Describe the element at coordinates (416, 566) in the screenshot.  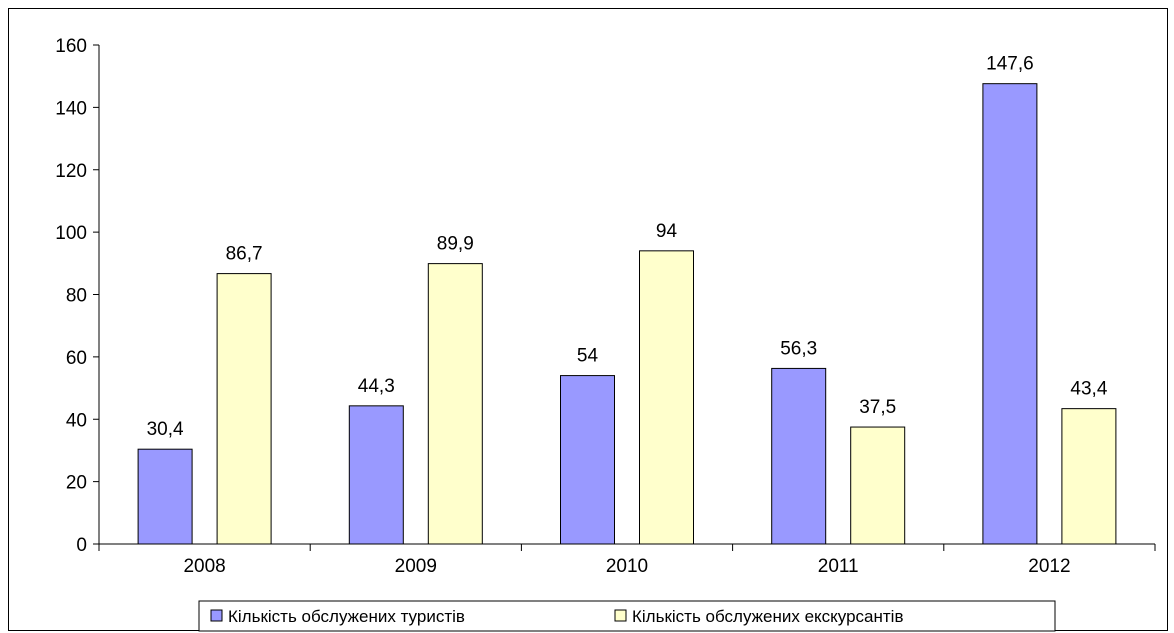
I see `x-tick-label: 2009` at that location.